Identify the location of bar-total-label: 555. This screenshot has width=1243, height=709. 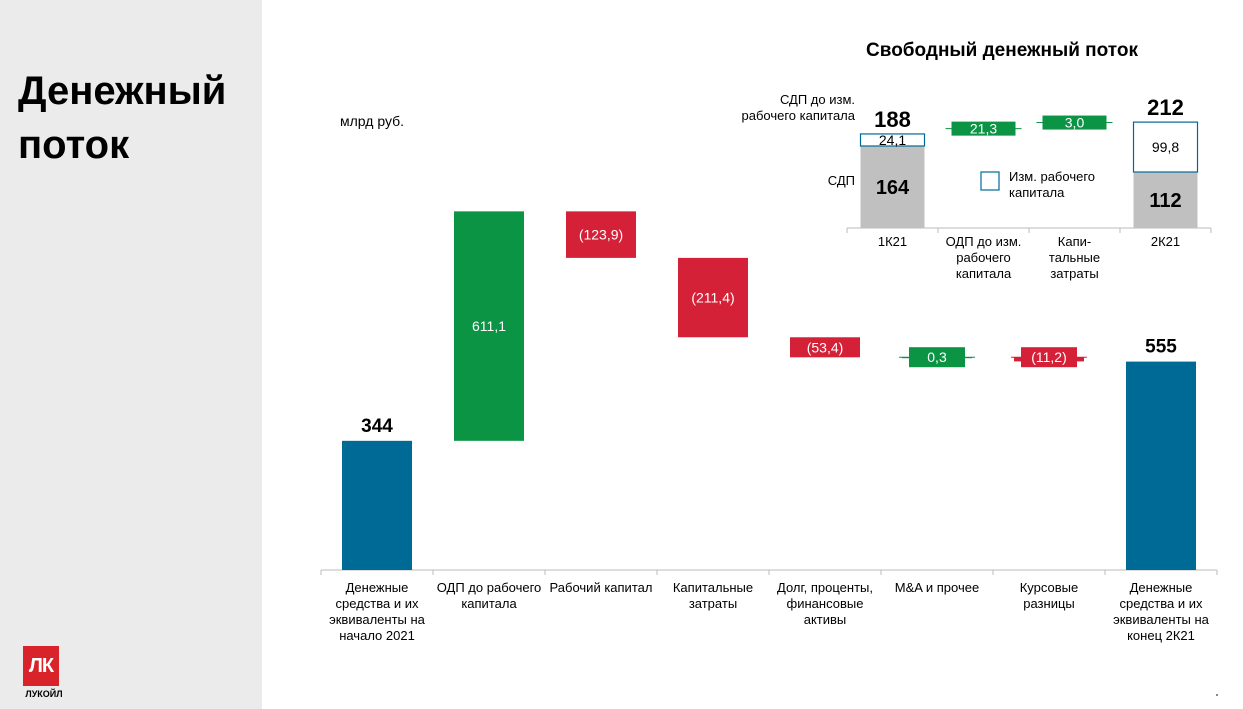
(1161, 347).